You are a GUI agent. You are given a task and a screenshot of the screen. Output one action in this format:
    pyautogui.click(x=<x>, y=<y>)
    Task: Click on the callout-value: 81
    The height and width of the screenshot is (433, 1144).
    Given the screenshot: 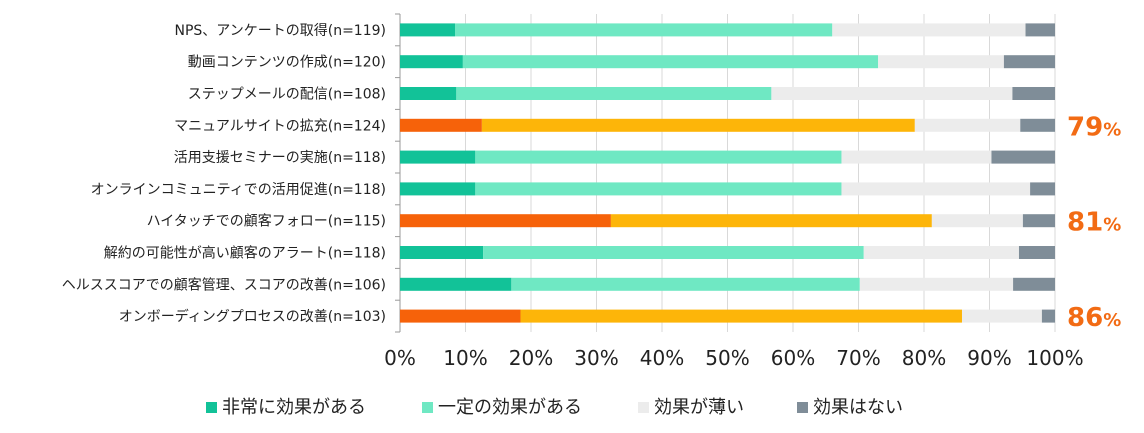 What is the action you would take?
    pyautogui.click(x=1085, y=223)
    